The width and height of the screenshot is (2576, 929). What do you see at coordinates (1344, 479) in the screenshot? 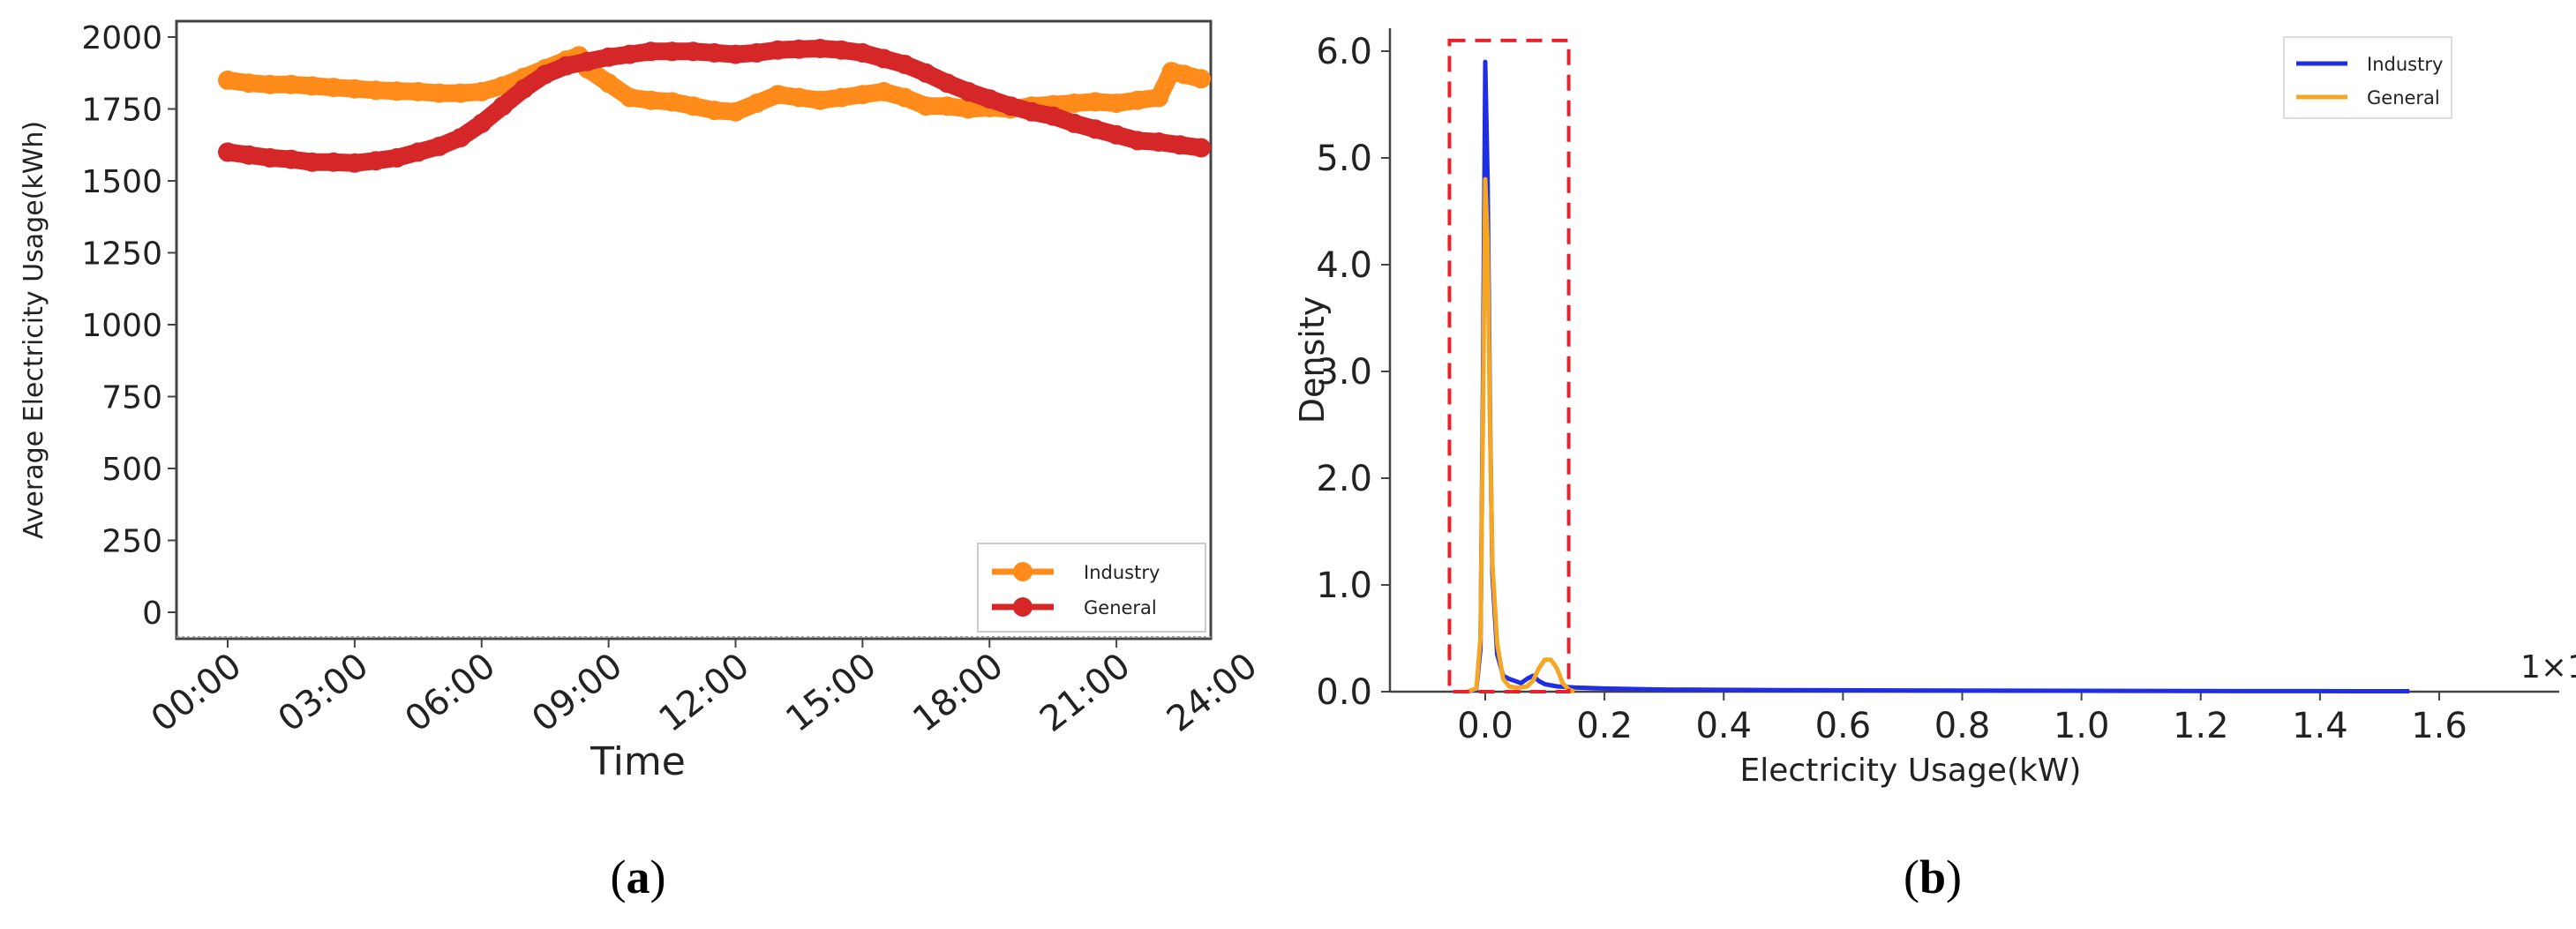
I see `panel-b-y-tick-label: 2.0` at bounding box center [1344, 479].